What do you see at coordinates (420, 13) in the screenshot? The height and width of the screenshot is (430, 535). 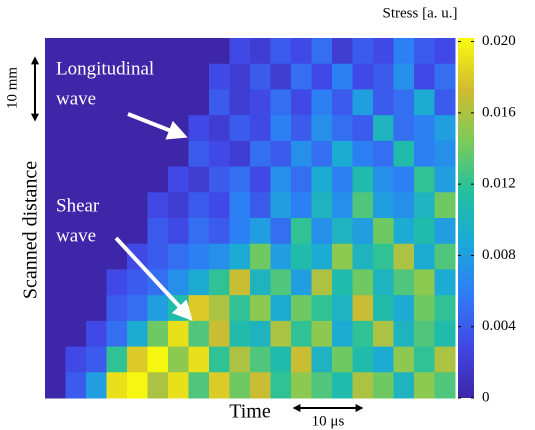 I see `colorbar-label: Stress [a. u.]` at bounding box center [420, 13].